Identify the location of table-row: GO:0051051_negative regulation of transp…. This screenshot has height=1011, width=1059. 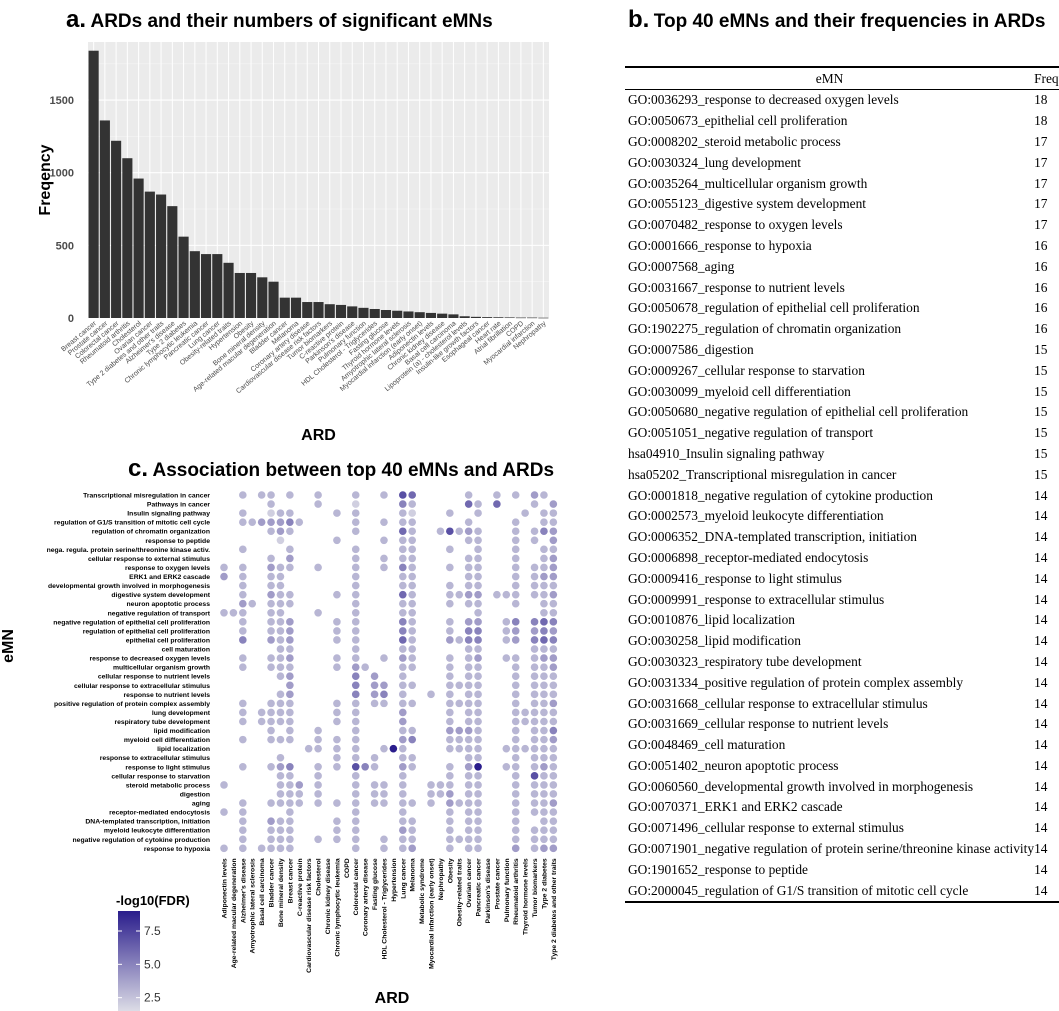
(842, 433).